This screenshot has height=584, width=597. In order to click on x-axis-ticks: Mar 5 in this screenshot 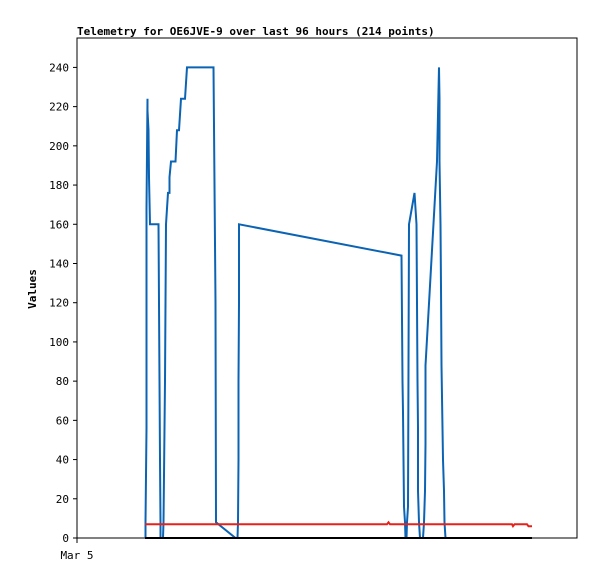, I will do `click(77, 550)`.